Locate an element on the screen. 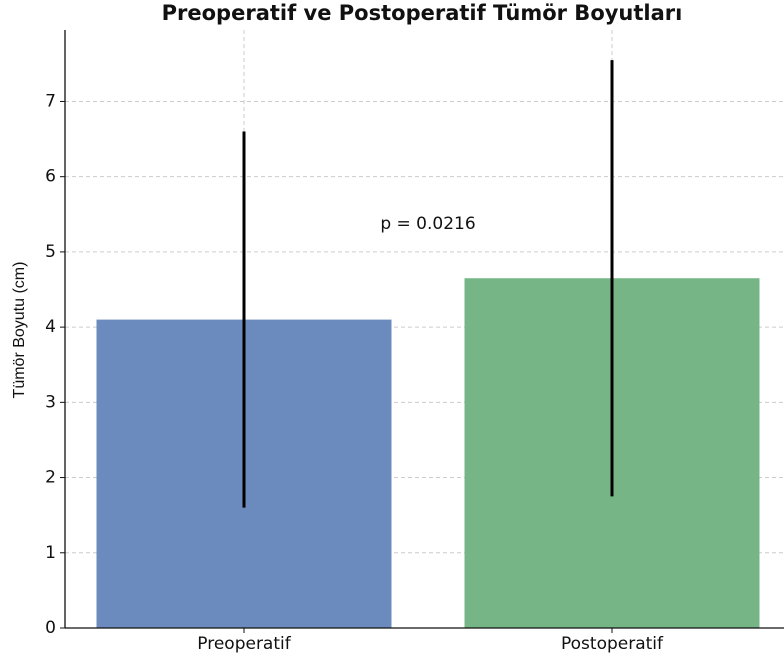 Image resolution: width=784 pixels, height=658 pixels. annotation: p = 0.0216 is located at coordinates (427, 224).